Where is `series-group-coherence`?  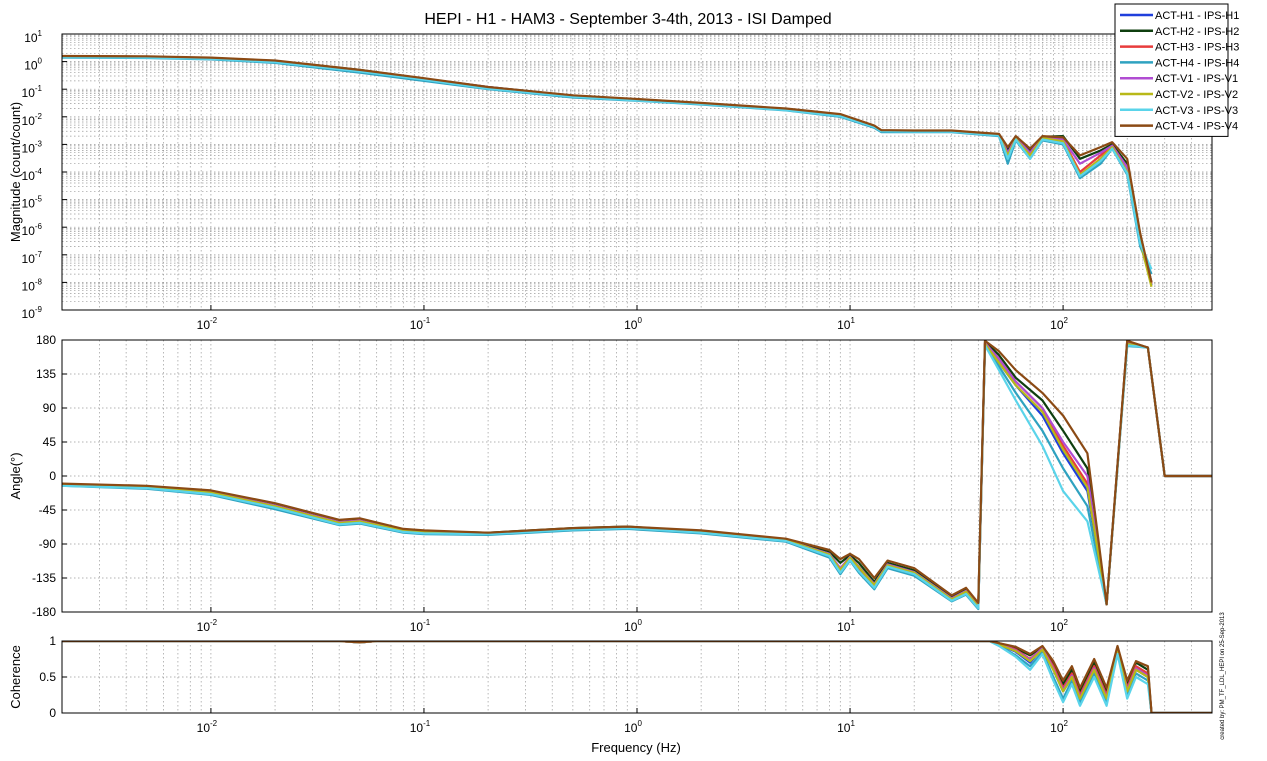 series-group-coherence is located at coordinates (637, 677).